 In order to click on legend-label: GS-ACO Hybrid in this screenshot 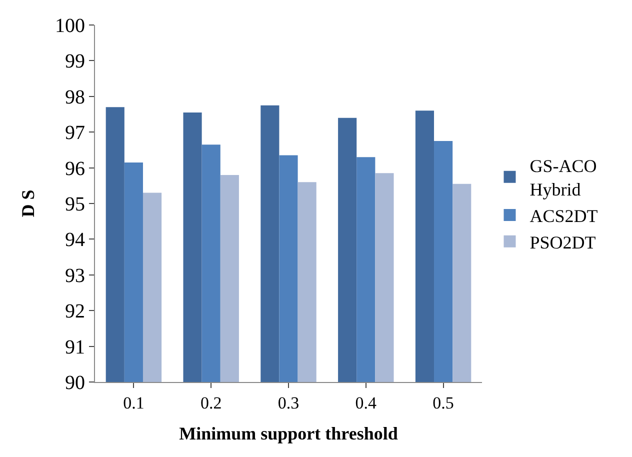, I will do `click(563, 178)`.